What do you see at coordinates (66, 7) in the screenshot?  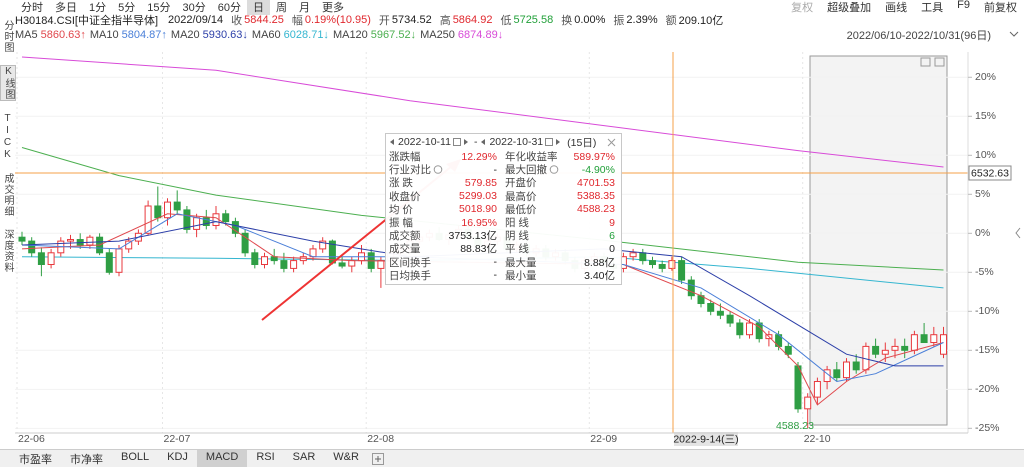 I see `period-tab: 多日` at bounding box center [66, 7].